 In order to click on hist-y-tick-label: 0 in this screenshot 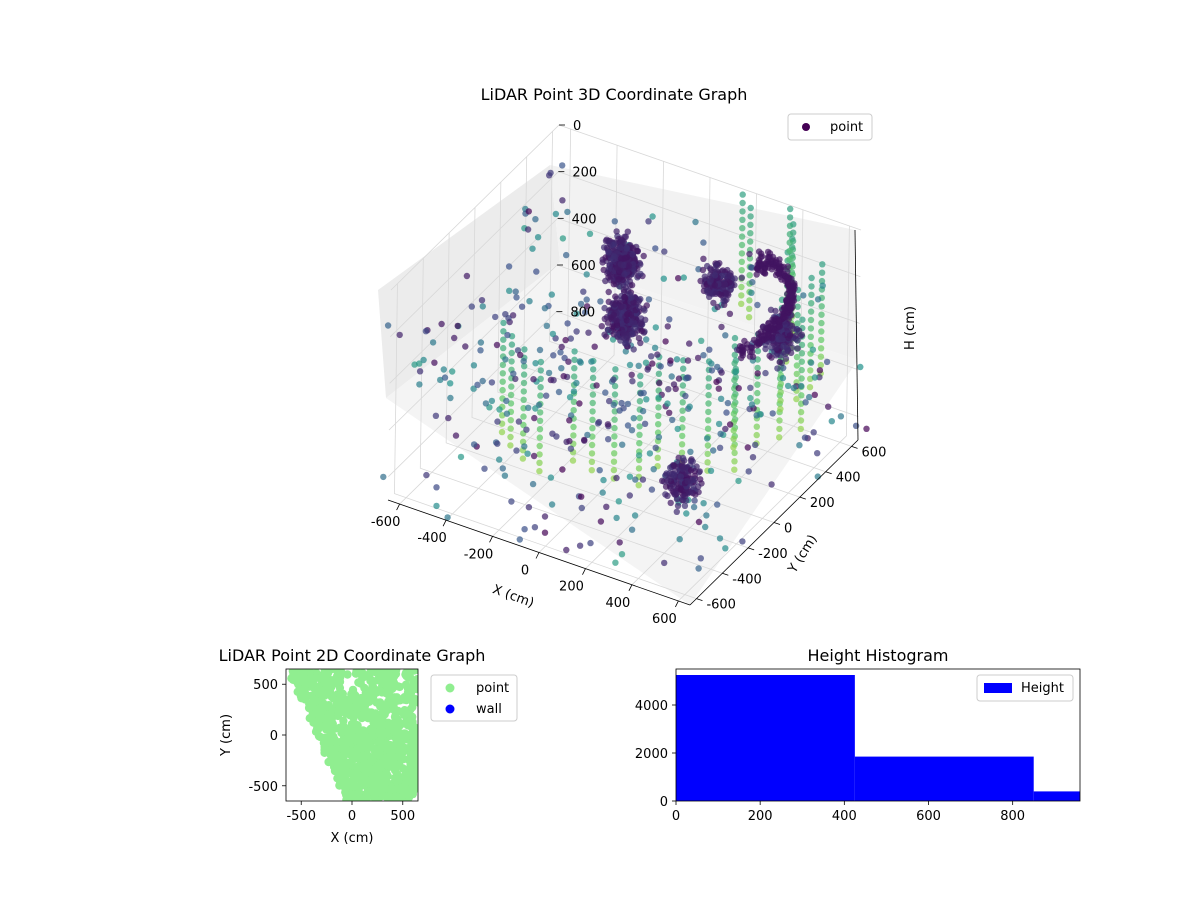, I will do `click(664, 802)`.